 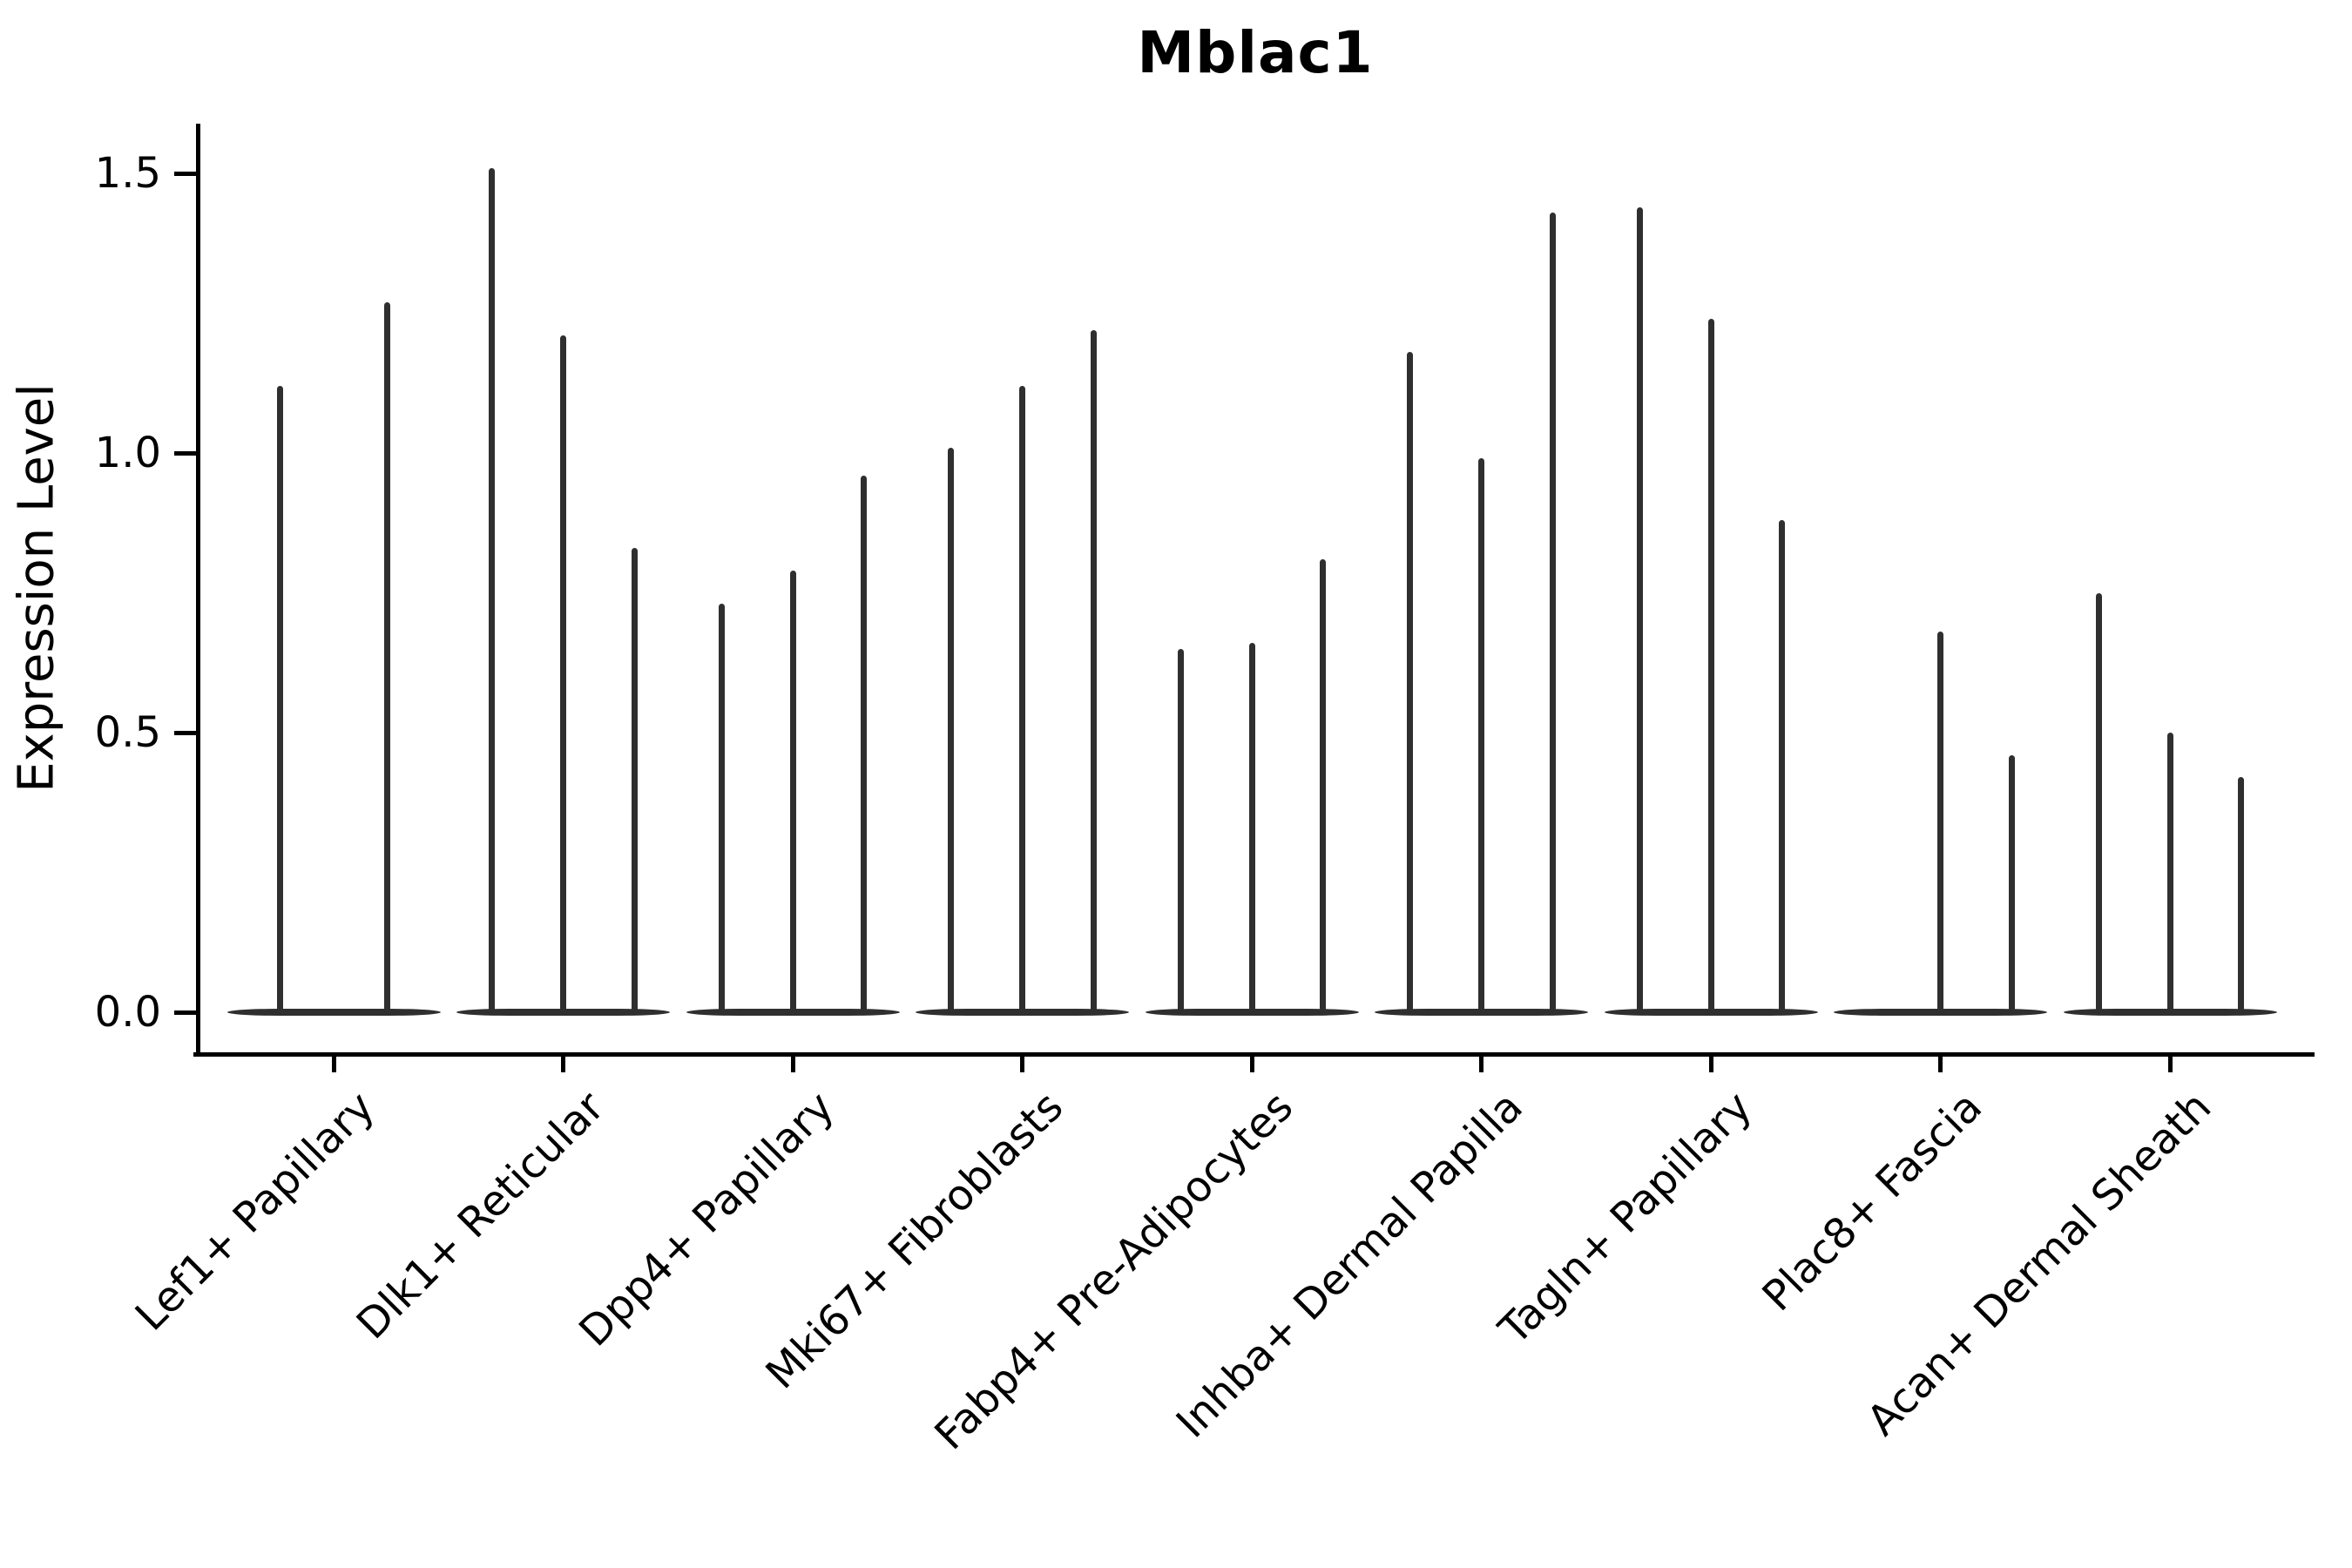 What do you see at coordinates (1626, 1218) in the screenshot?
I see `x-axis-category-label: Tagln+ Papillary` at bounding box center [1626, 1218].